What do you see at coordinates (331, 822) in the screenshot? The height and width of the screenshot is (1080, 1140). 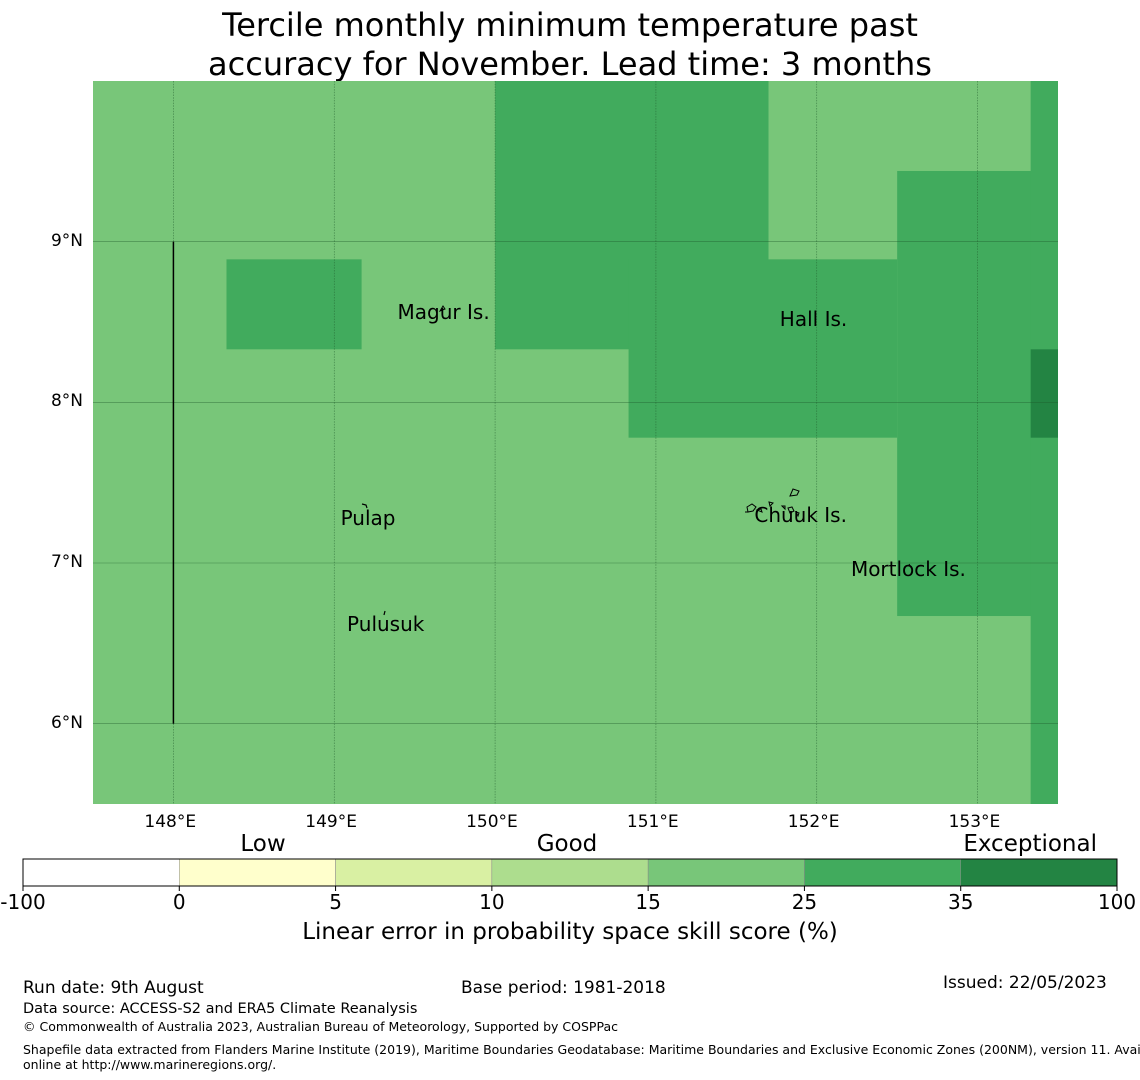 I see `longitude-tick-label: 149°E` at bounding box center [331, 822].